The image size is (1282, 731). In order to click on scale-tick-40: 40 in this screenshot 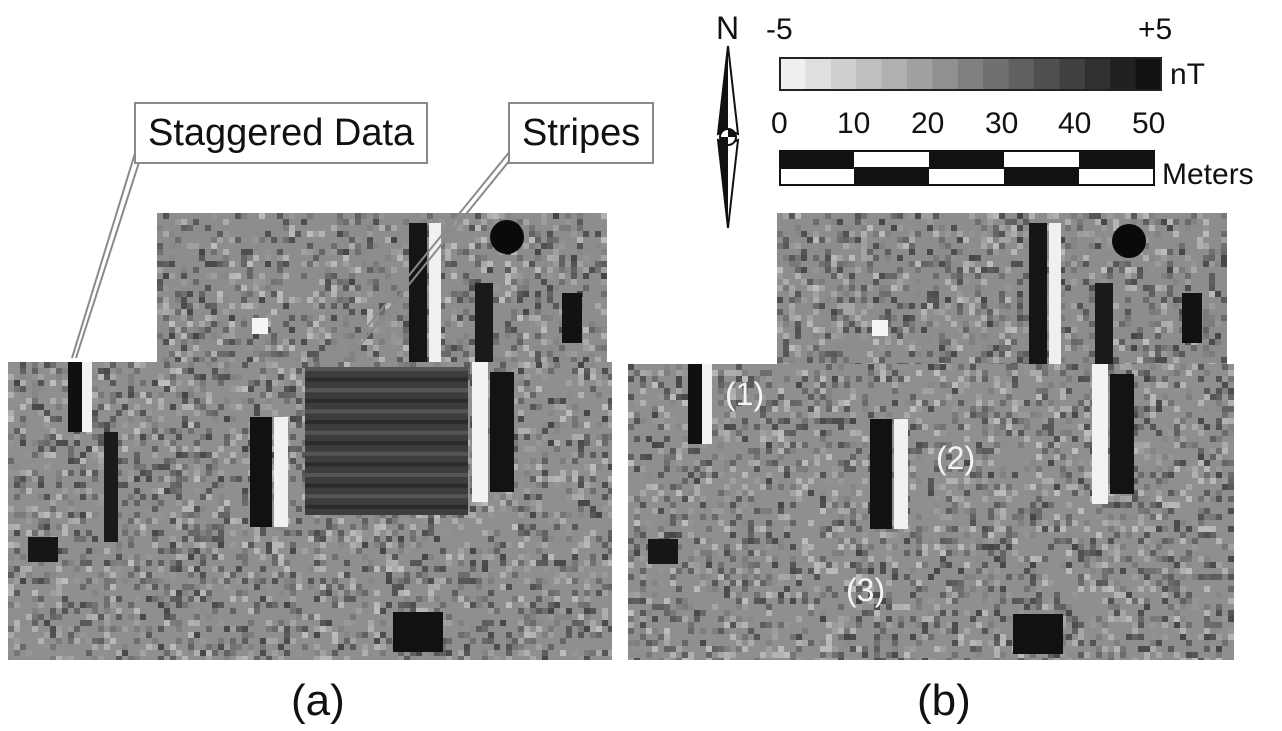, I will do `click(1075, 123)`.